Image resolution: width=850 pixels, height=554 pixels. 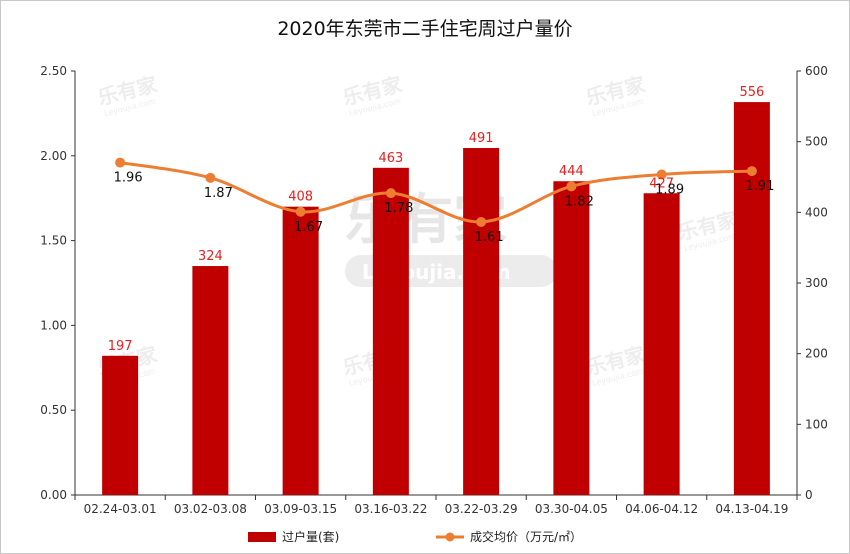 I want to click on bar-value-label: 427, so click(x=661, y=183).